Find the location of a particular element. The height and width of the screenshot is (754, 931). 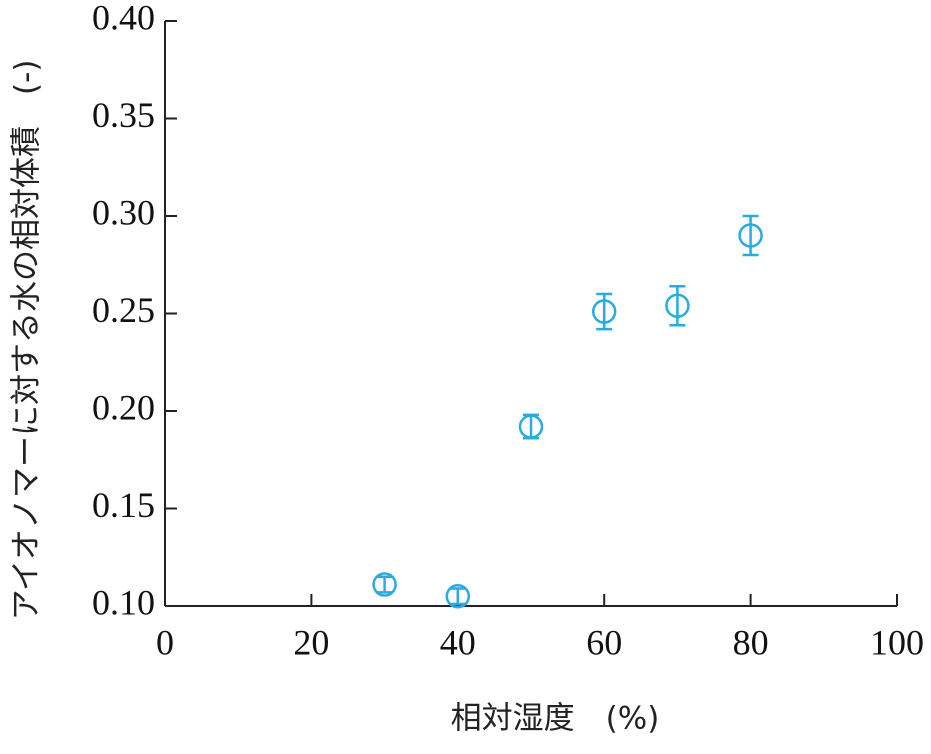

y-tick-label: 0.20 is located at coordinates (123, 407).